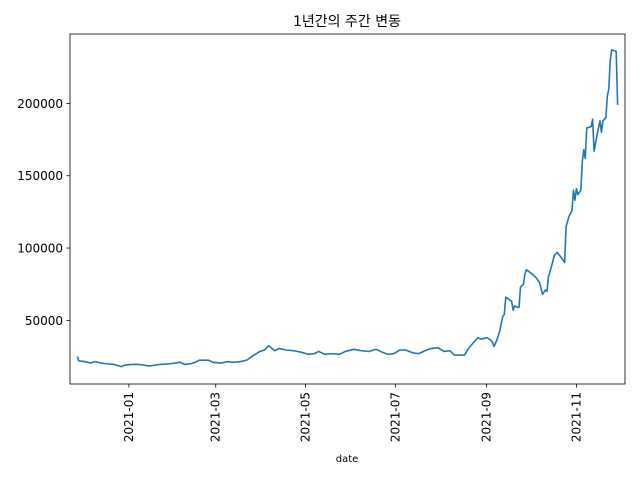 The width and height of the screenshot is (640, 480). I want to click on x-tick-label: 2021-09, so click(487, 417).